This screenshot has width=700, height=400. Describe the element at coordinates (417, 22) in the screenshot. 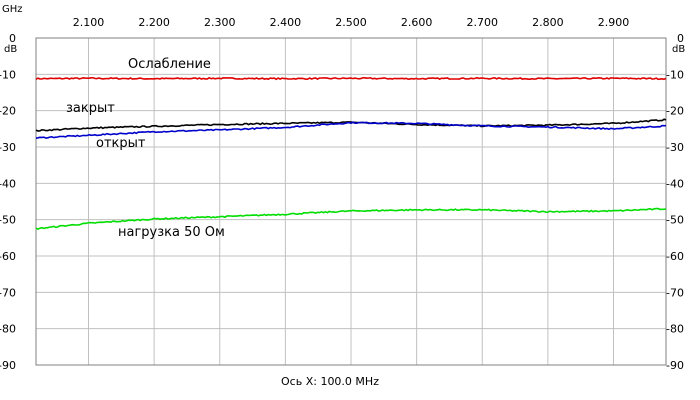

I see `x-tick-label: 2.600` at that location.